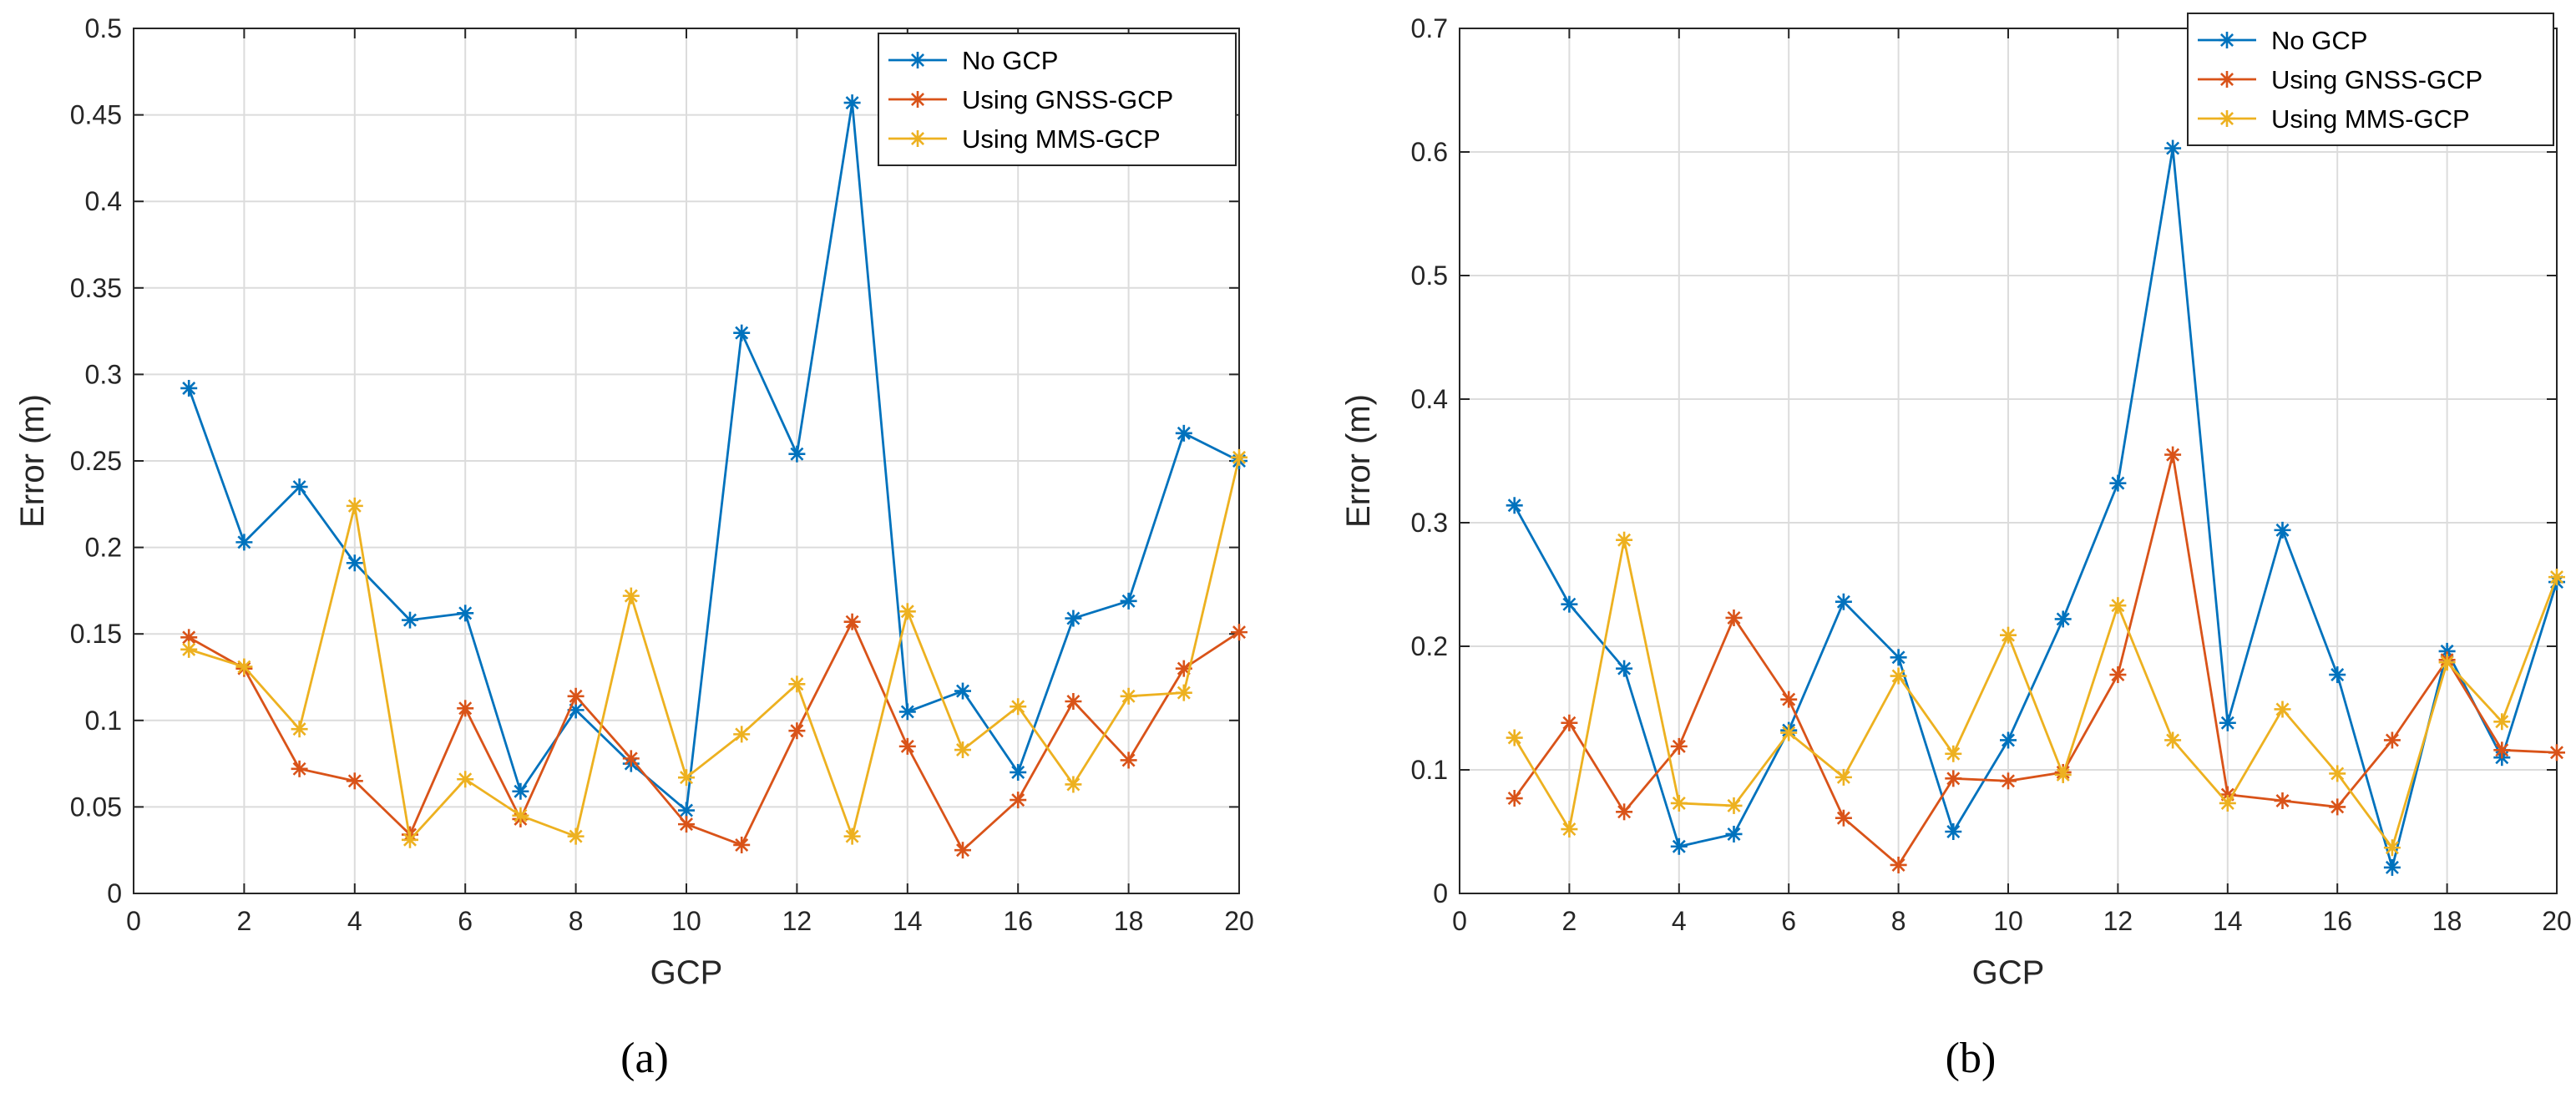 The image size is (2576, 1098). I want to click on series-line, so click(714, 736).